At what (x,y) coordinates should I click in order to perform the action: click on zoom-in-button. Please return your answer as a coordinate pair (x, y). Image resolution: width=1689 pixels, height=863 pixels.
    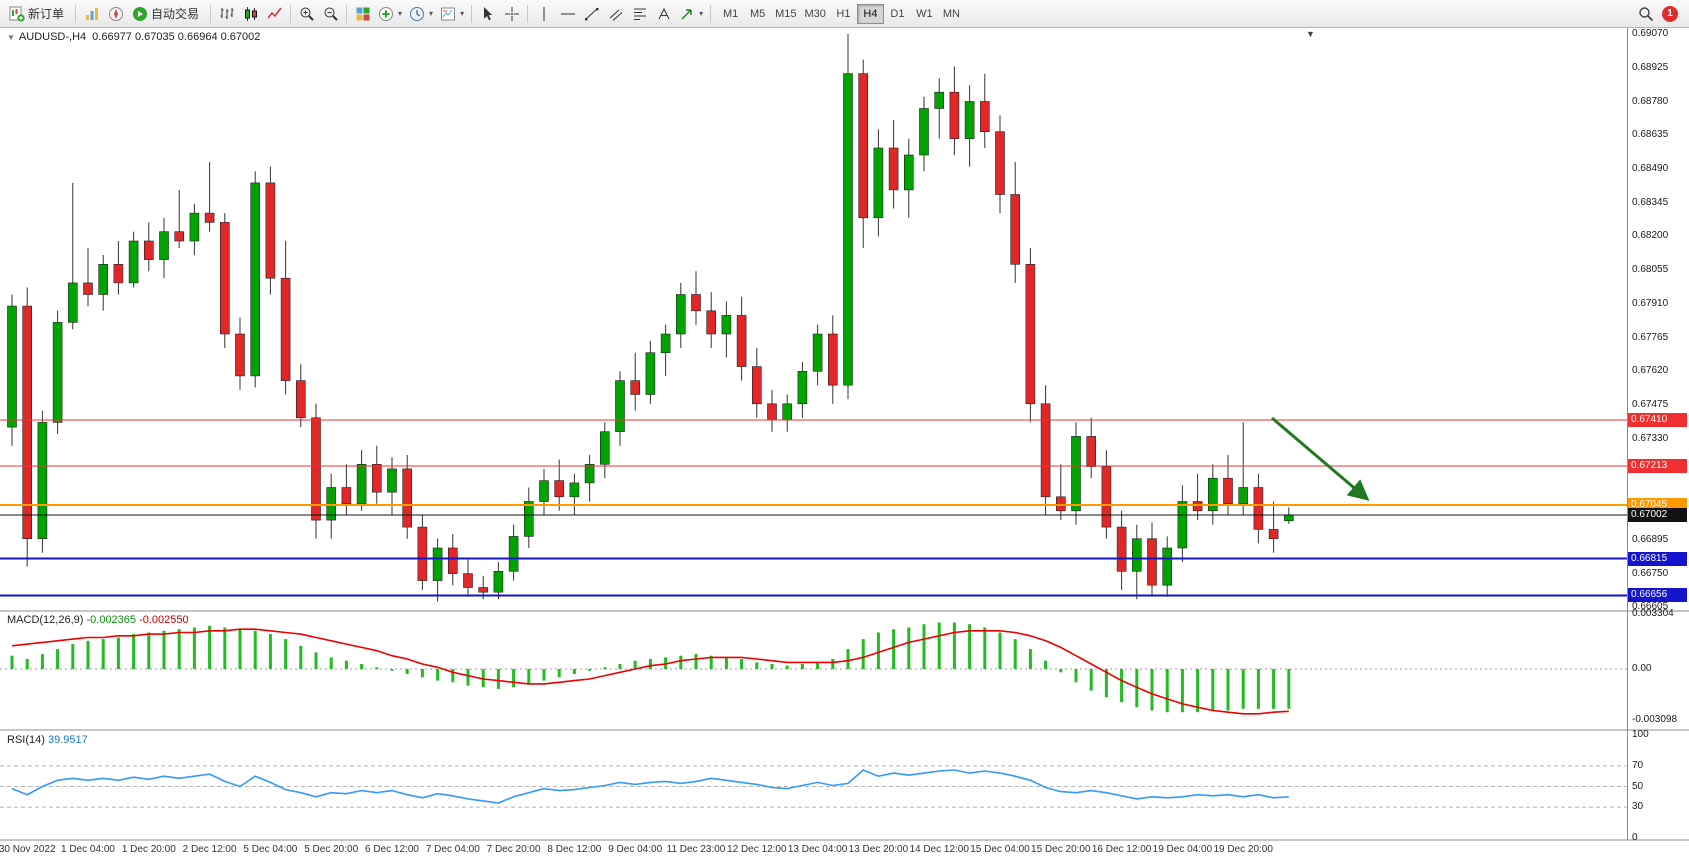
    Looking at the image, I should click on (306, 14).